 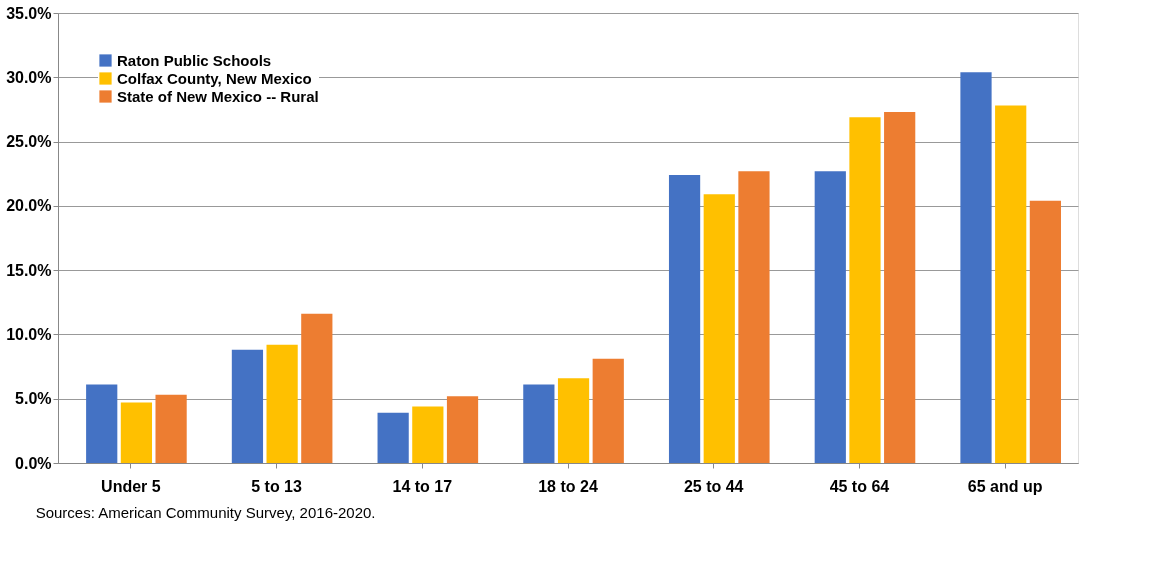 What do you see at coordinates (205, 512) in the screenshot?
I see `source-note: Sources: American Community Survey, 2016-2020.` at bounding box center [205, 512].